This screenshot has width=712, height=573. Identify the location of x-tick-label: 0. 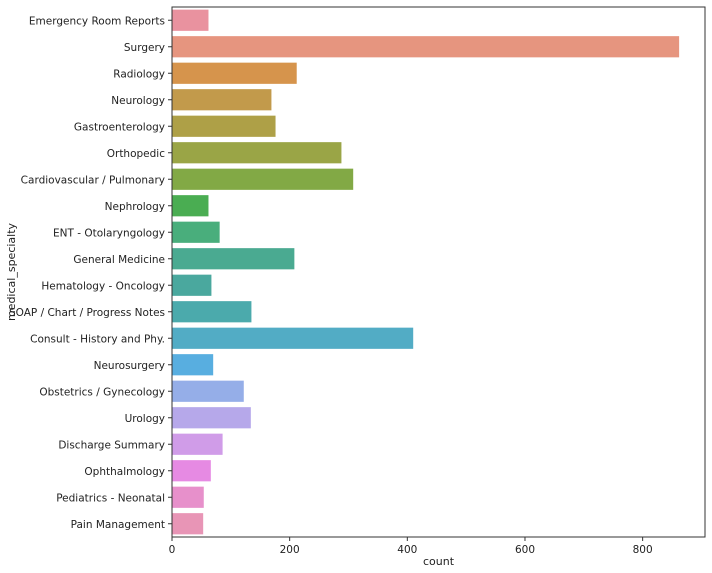
(172, 550).